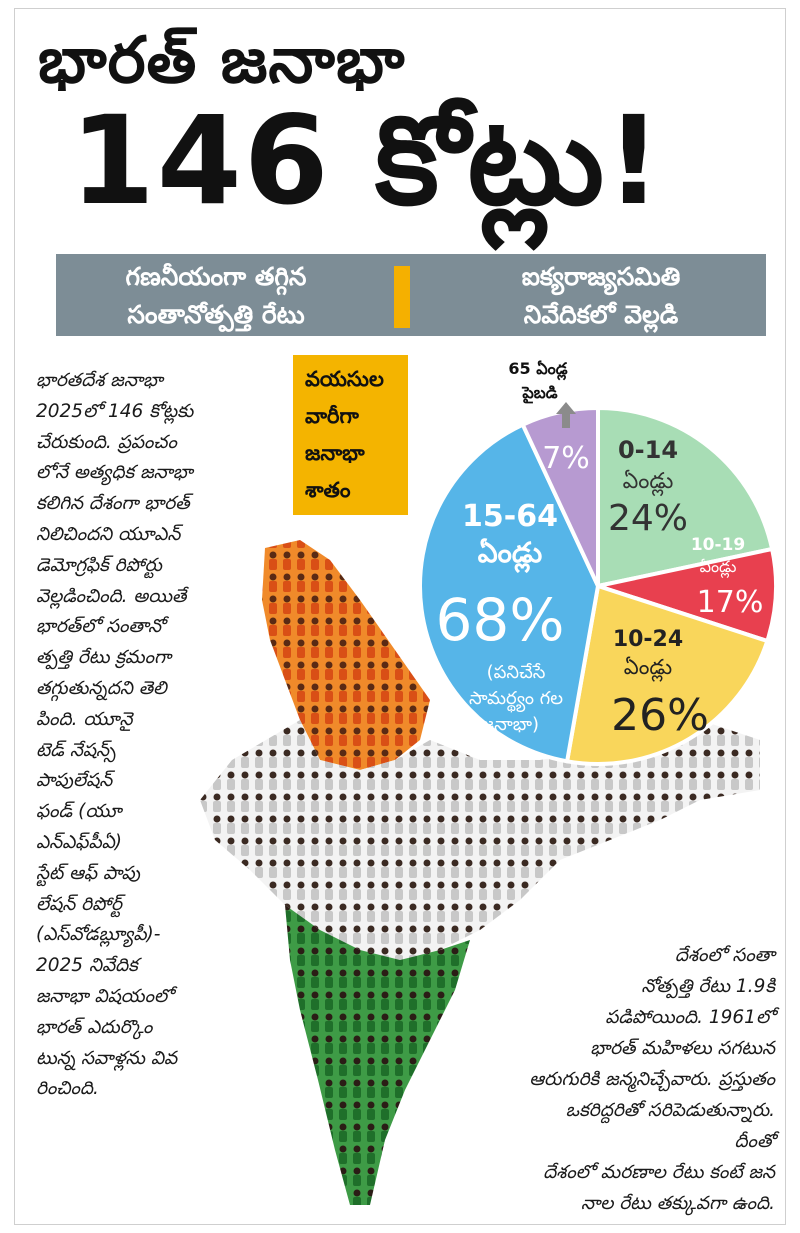 The image size is (800, 1233). What do you see at coordinates (222, 61) in the screenshot?
I see `headline-line1: భారత్ జనాభా` at bounding box center [222, 61].